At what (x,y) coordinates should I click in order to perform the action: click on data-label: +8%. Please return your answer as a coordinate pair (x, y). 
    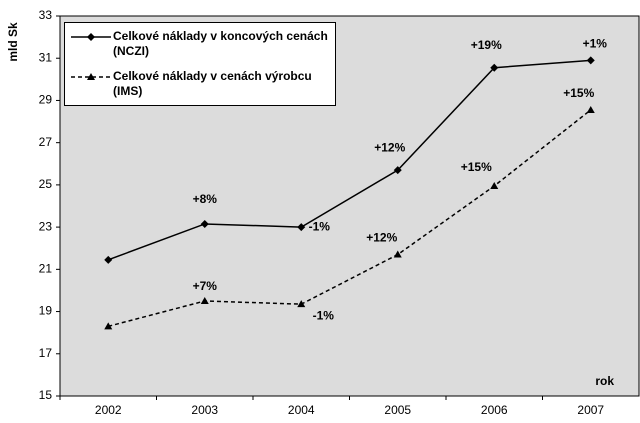
    Looking at the image, I should click on (205, 199).